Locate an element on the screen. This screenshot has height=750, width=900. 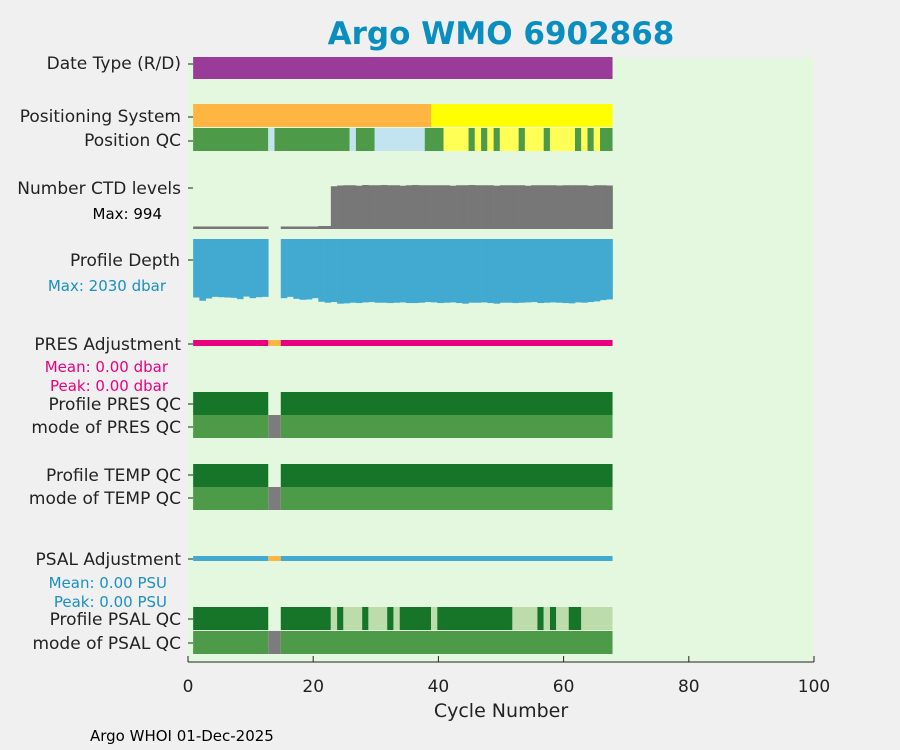
x-tick-label-0: 0 is located at coordinates (188, 687).